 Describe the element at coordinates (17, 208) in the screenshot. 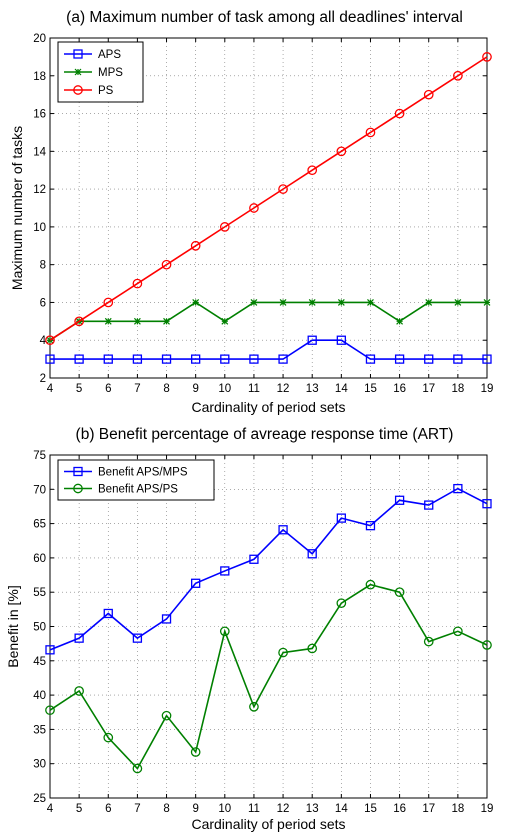

I see `y-axis-label: Maximum number of tasks` at that location.